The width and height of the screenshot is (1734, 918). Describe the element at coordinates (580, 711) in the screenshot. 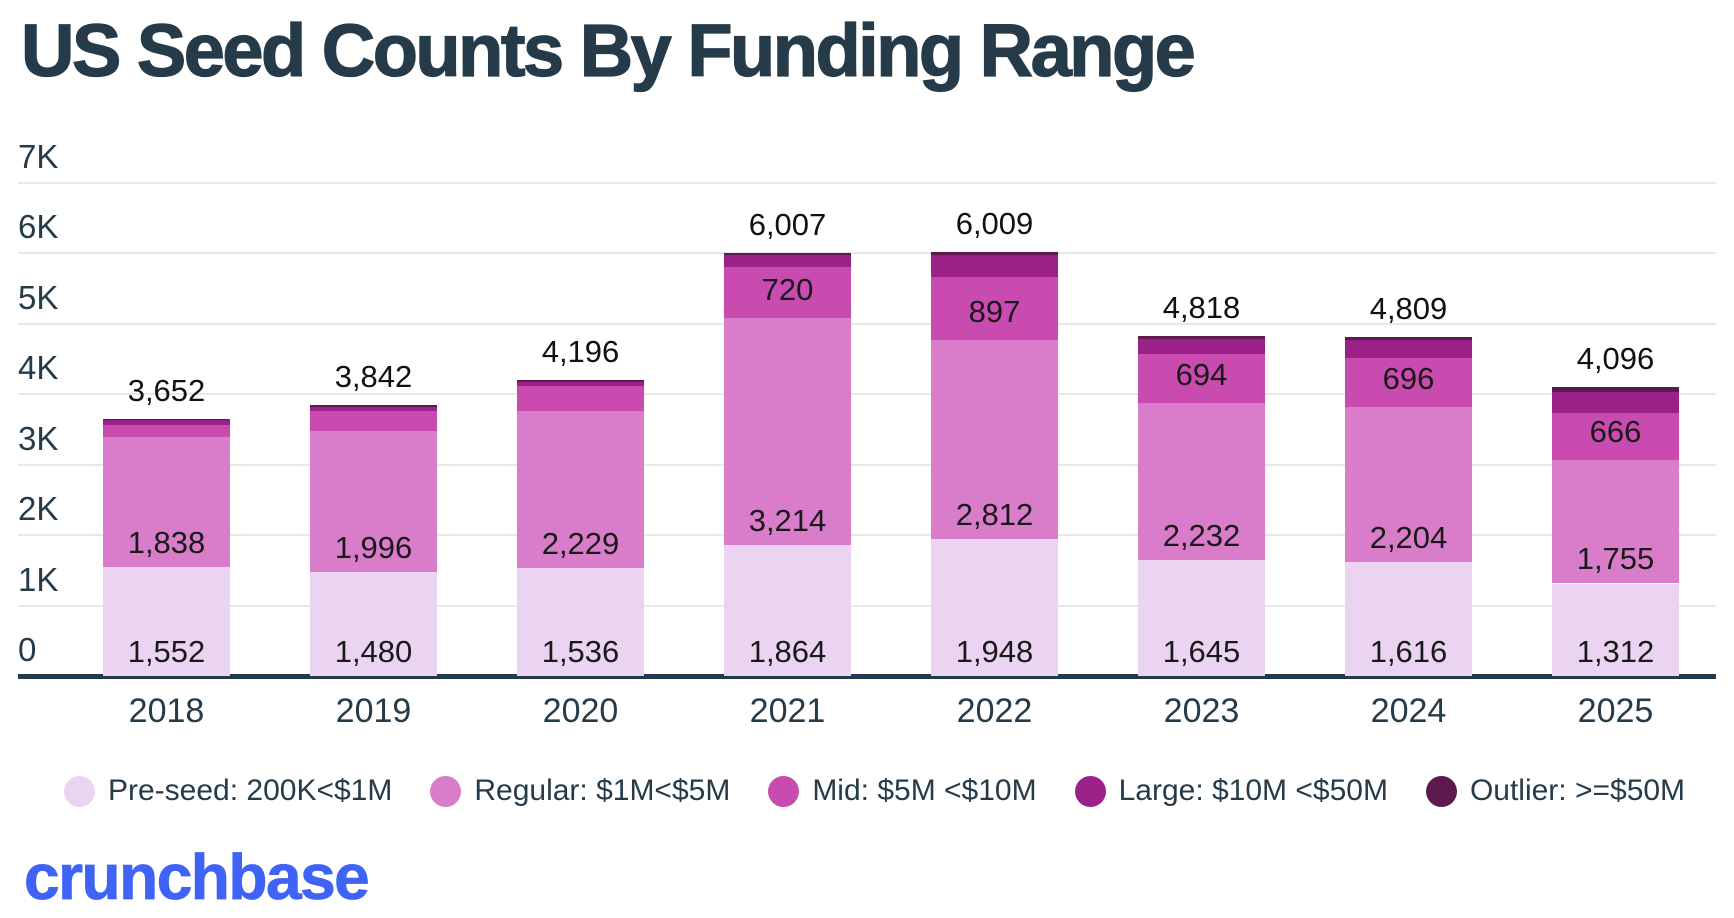

I see `x-axis-category-label: 2020` at that location.